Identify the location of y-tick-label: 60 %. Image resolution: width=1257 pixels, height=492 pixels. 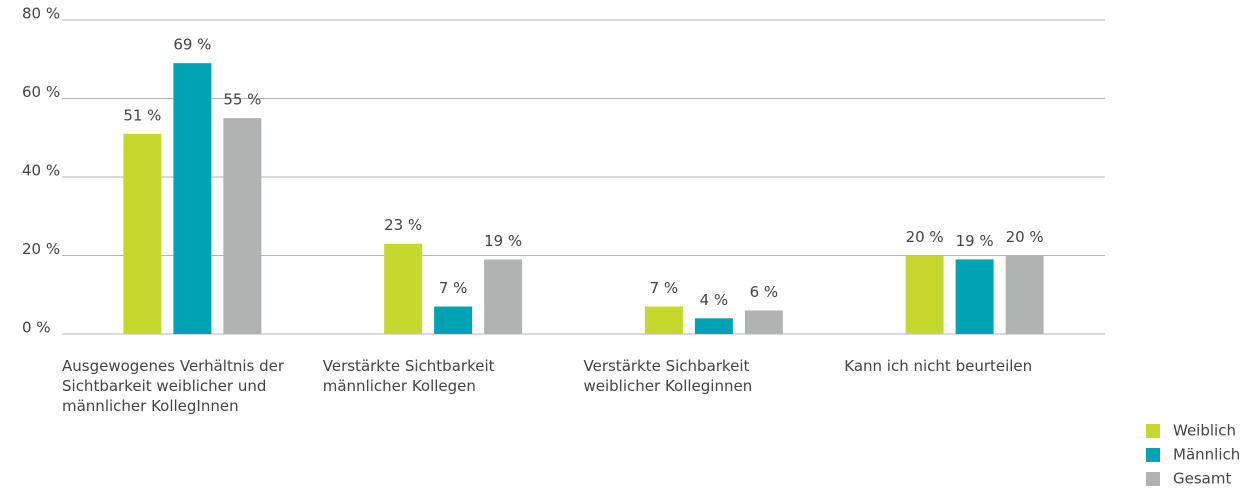
(41, 92).